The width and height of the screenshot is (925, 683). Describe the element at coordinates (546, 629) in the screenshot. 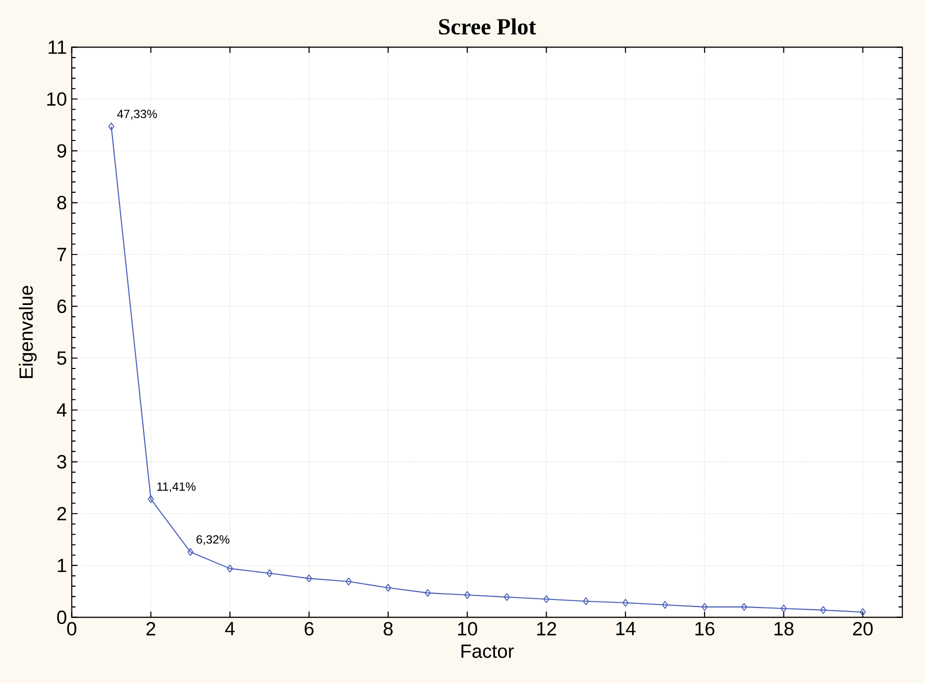

I see `x-tick-label: 12` at that location.